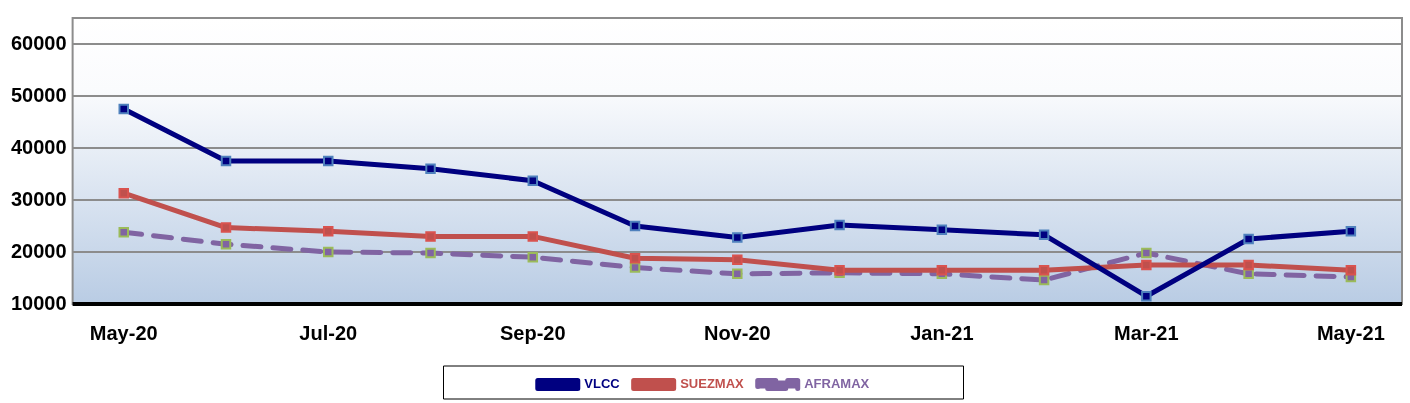 Image resolution: width=1410 pixels, height=403 pixels. What do you see at coordinates (532, 332) in the screenshot?
I see `x-tick-label: Sep-20` at bounding box center [532, 332].